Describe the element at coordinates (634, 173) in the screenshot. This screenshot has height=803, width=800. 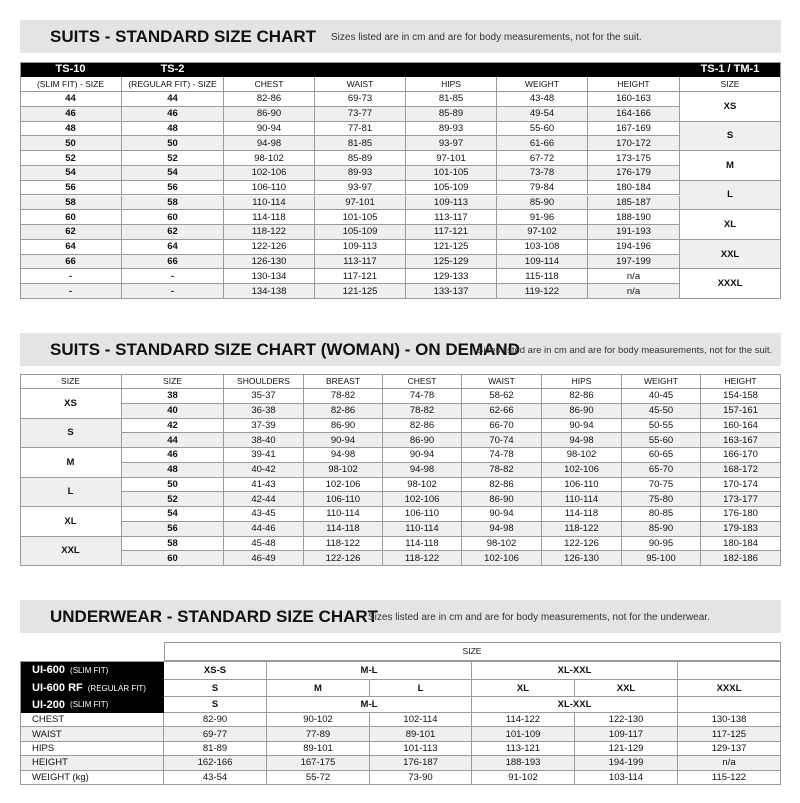
I see `value-cell: 176-179` at that location.